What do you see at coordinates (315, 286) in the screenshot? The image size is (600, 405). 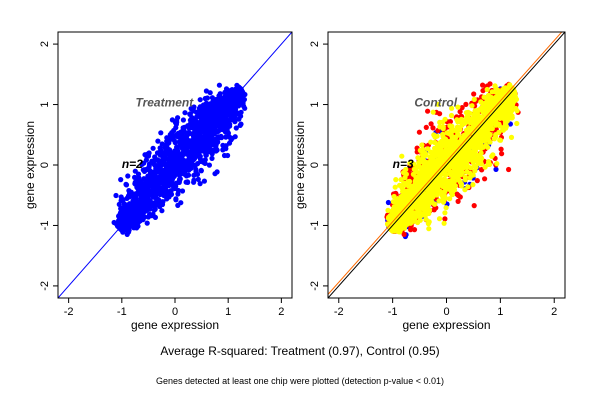 I see `y-tick-label: -2` at bounding box center [315, 286].